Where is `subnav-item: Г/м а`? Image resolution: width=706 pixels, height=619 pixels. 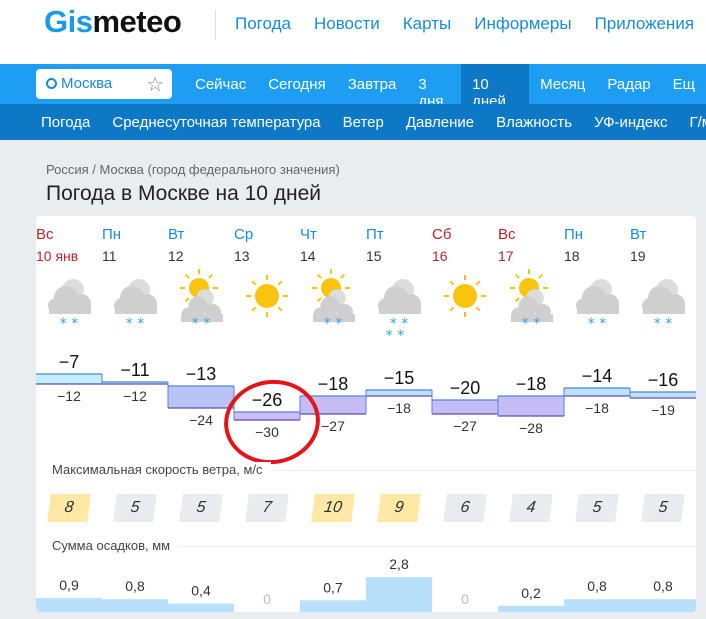
subnav-item: Г/м а is located at coordinates (697, 122).